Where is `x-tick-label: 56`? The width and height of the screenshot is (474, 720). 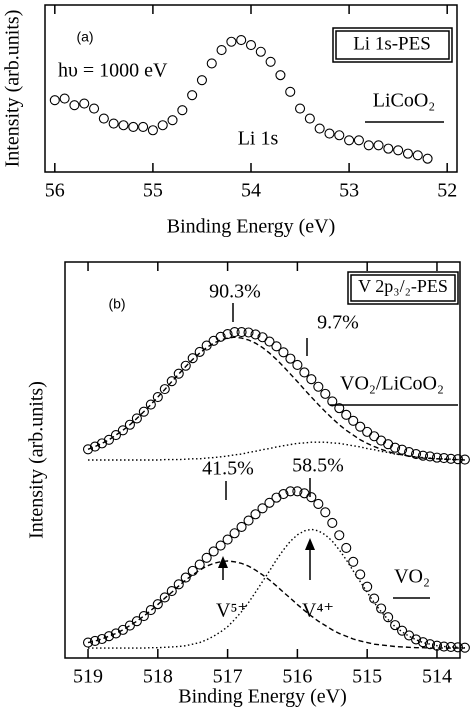 x-tick-label: 56 is located at coordinates (55, 191).